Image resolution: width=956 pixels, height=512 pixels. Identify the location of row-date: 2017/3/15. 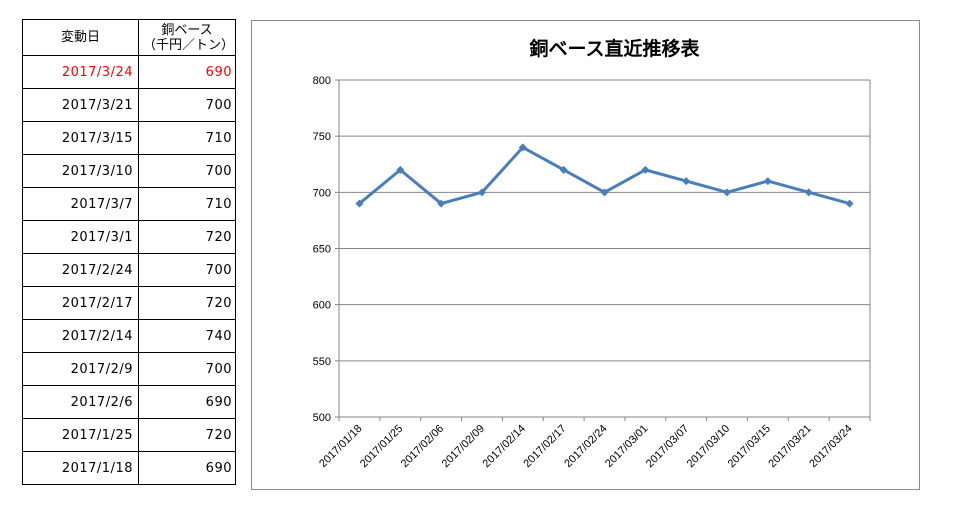
(80, 138).